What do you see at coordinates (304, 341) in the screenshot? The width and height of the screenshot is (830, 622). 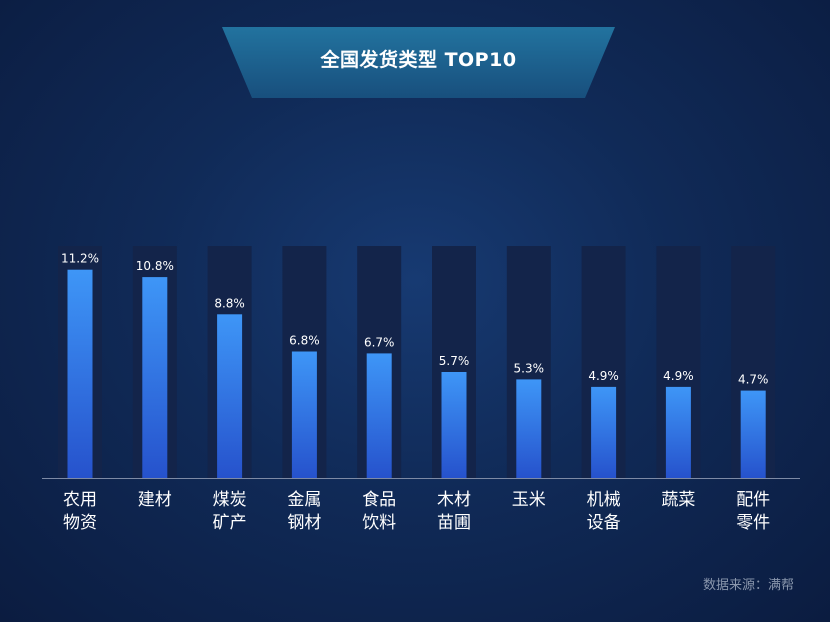 I see `bar-value-label: 6.8%` at bounding box center [304, 341].